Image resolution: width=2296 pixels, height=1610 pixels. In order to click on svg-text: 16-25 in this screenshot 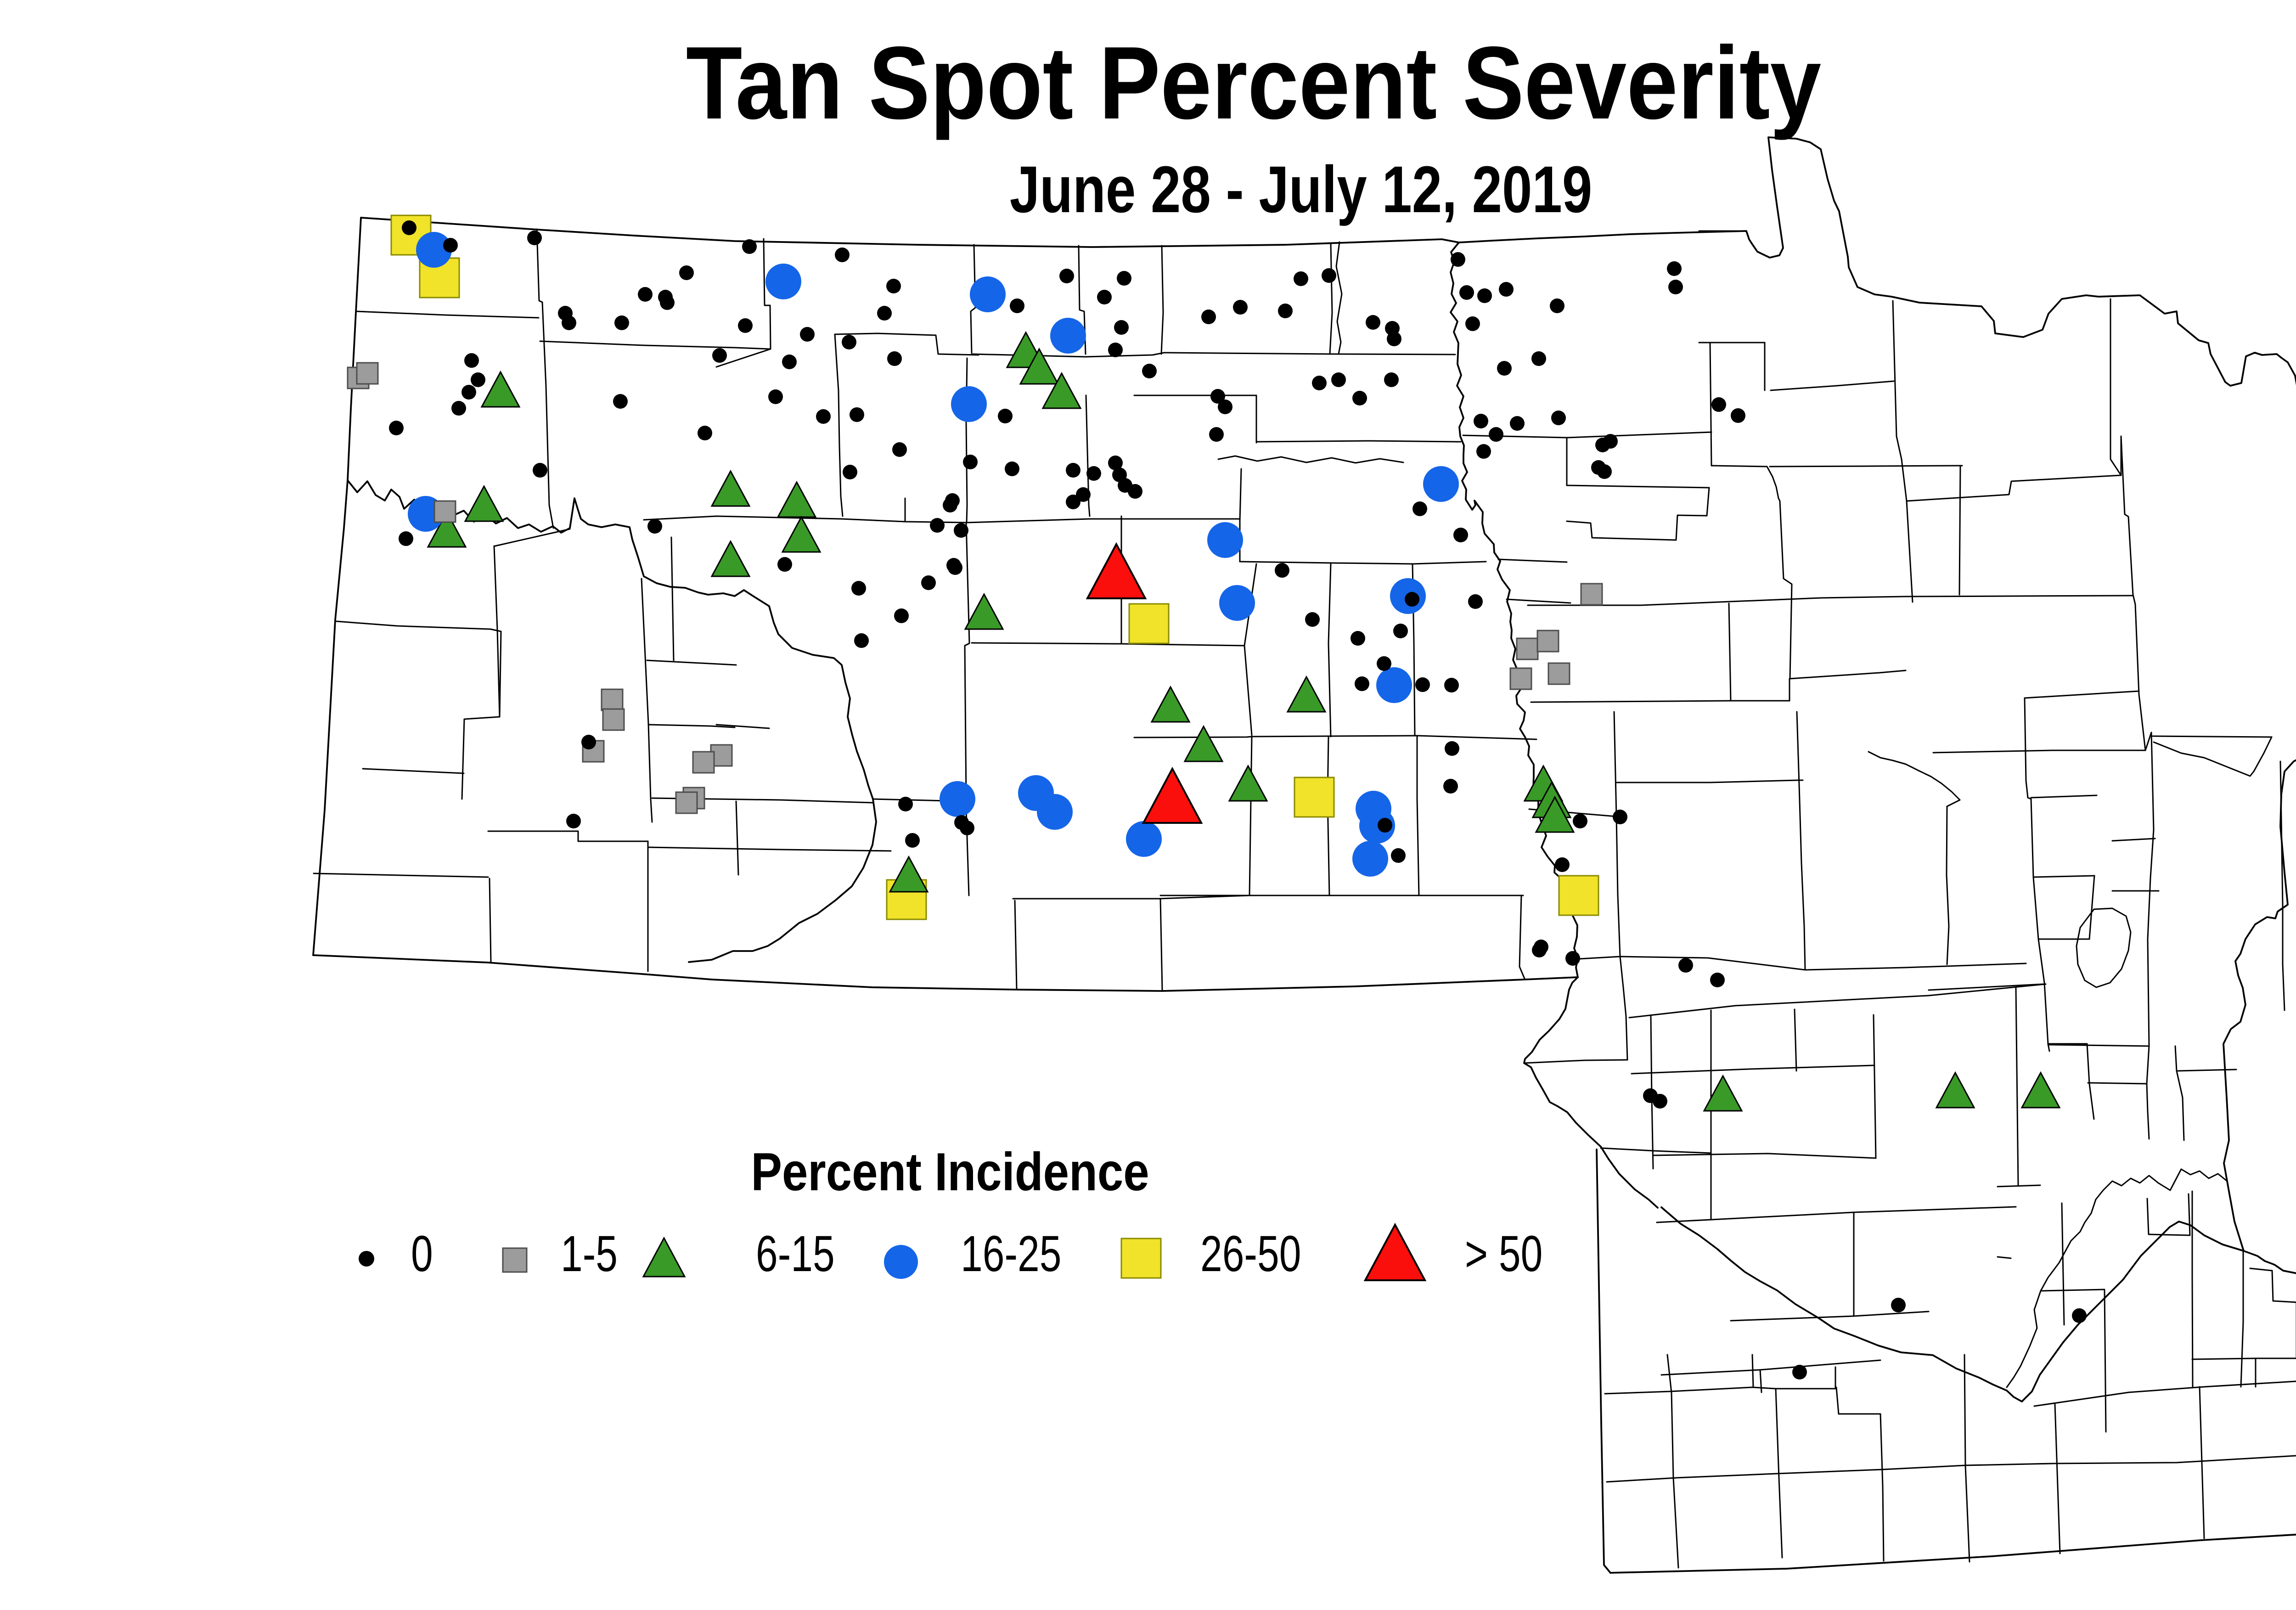, I will do `click(1011, 1254)`.